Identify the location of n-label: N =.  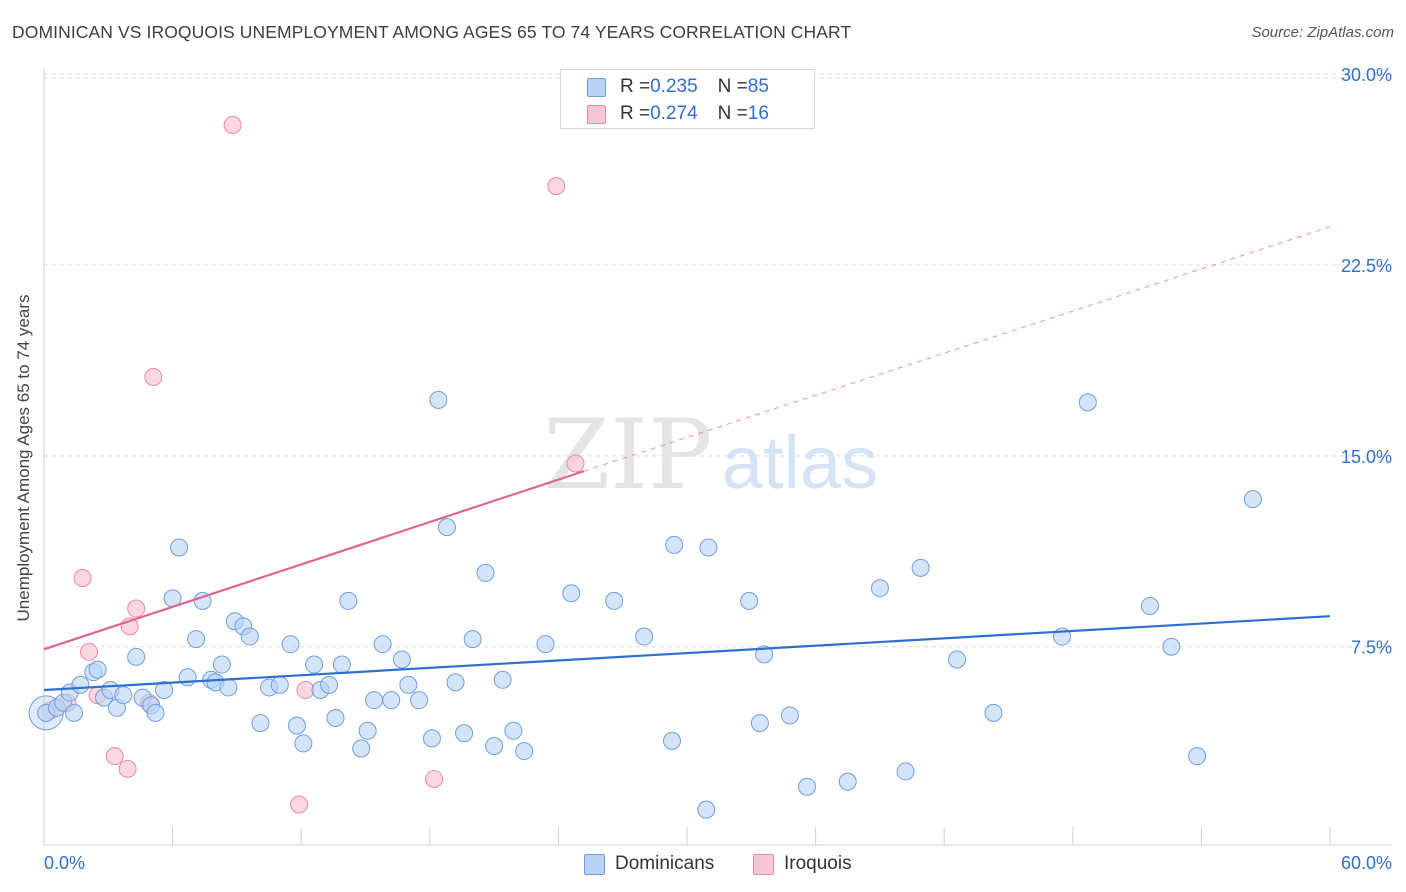
(732, 86).